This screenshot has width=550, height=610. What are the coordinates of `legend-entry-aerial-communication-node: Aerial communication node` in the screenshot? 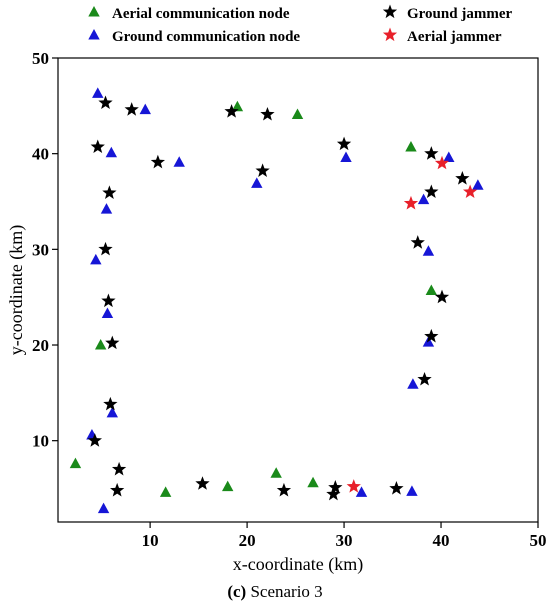 It's located at (189, 14).